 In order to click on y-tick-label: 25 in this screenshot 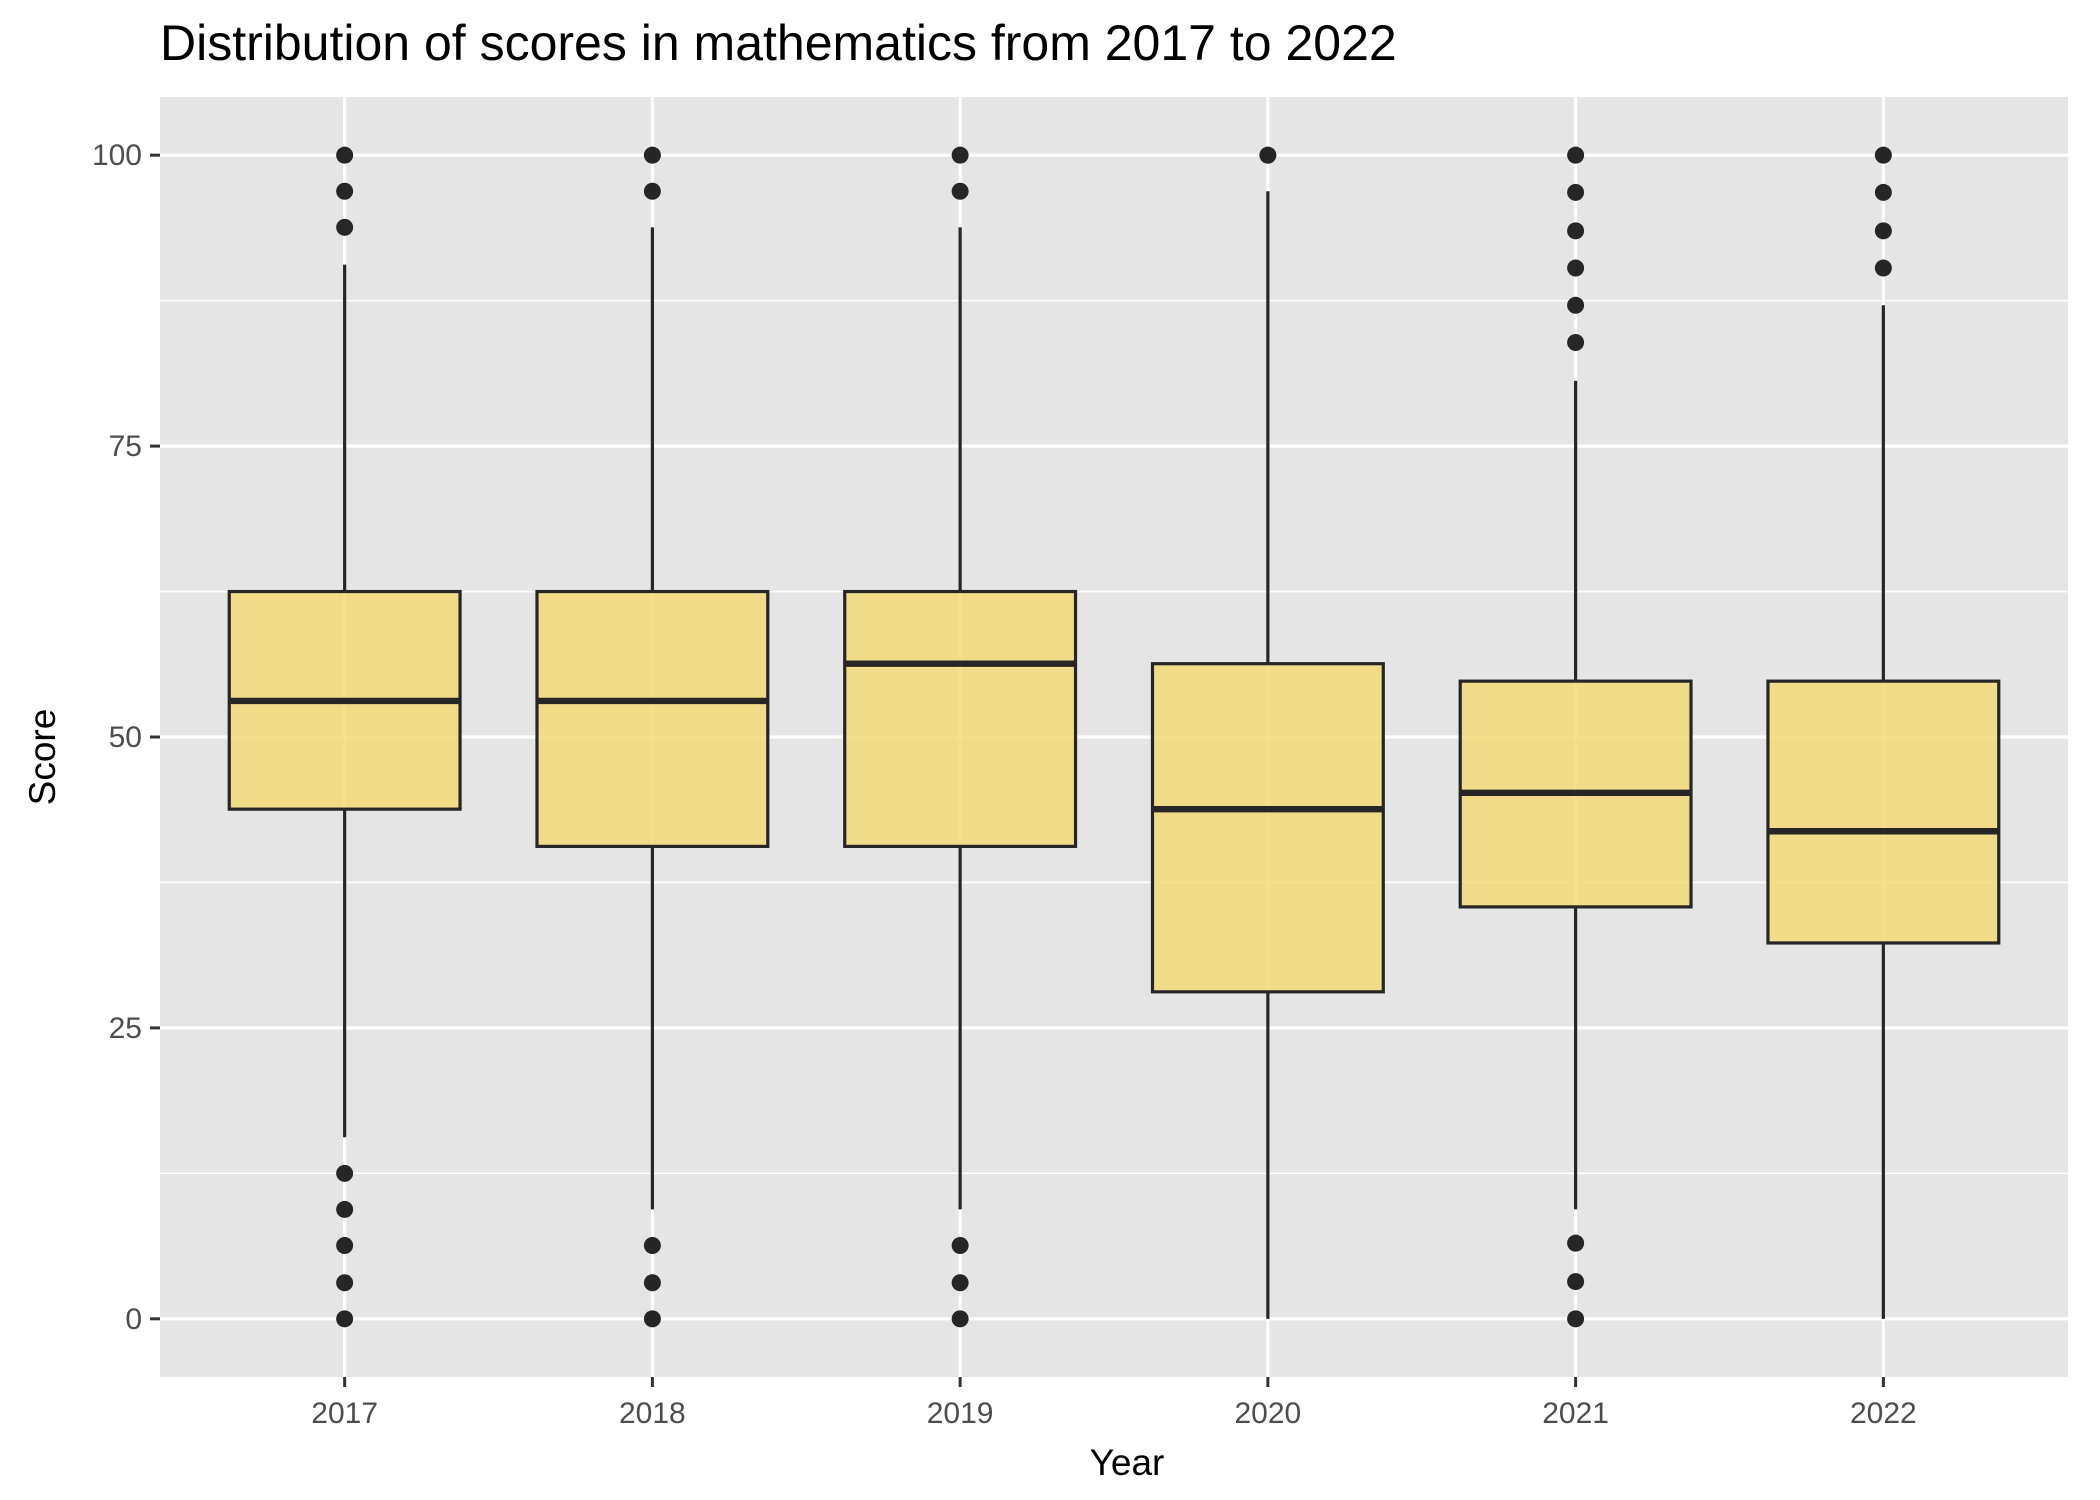, I will do `click(125, 1028)`.